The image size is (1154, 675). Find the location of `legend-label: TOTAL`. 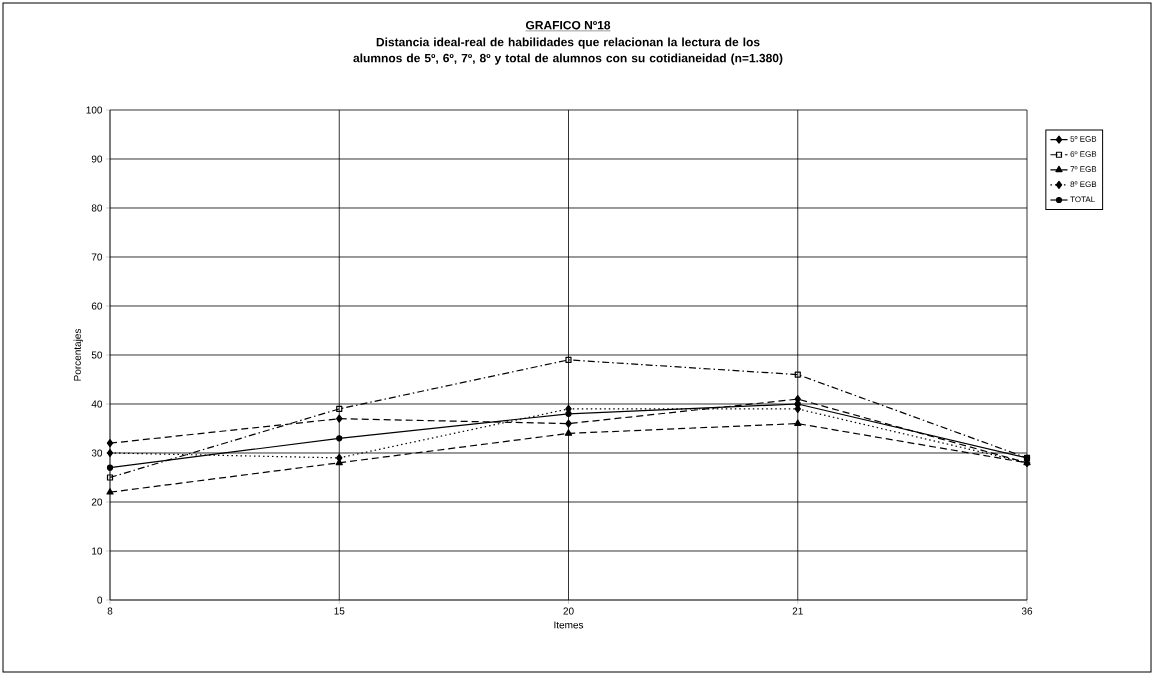

legend-label: TOTAL is located at coordinates (1082, 199).